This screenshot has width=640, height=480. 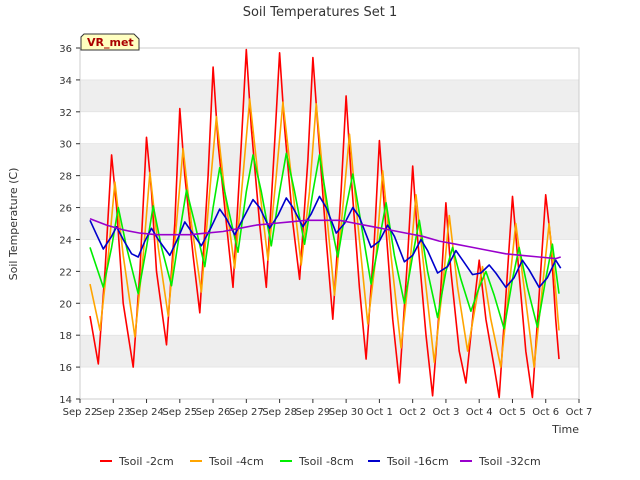 What do you see at coordinates (512, 412) in the screenshot?
I see `x-tick-label: Oct 5` at bounding box center [512, 412].